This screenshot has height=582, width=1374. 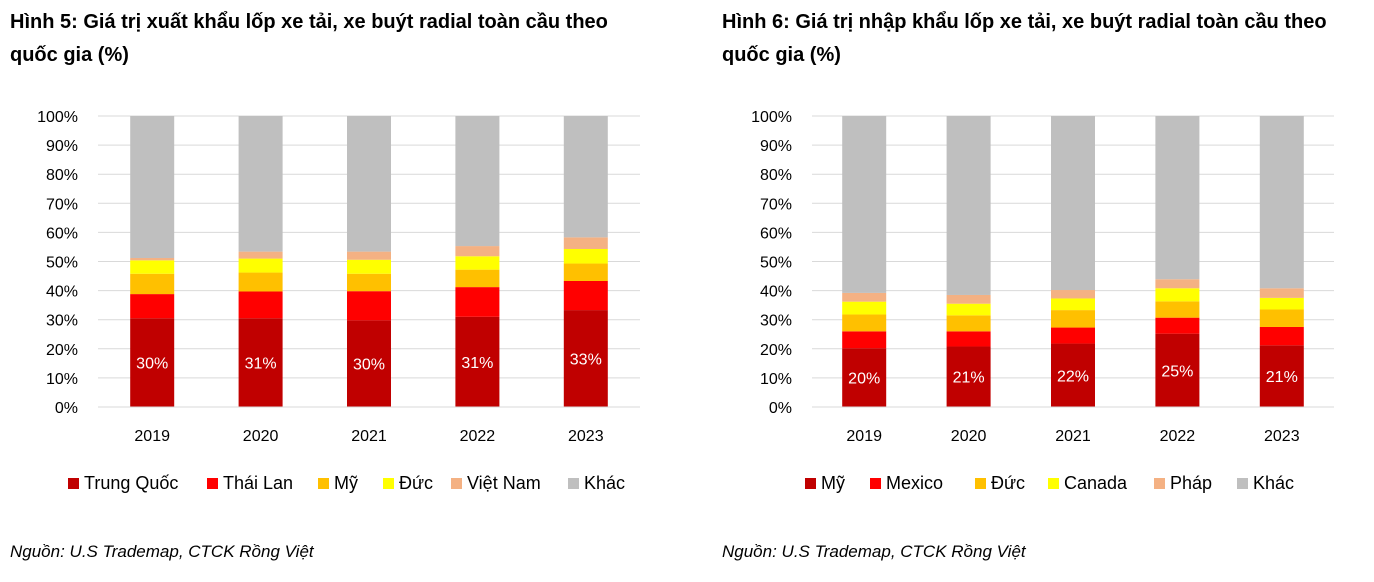 What do you see at coordinates (771, 117) in the screenshot?
I see `y-tick-label: 100%` at bounding box center [771, 117].